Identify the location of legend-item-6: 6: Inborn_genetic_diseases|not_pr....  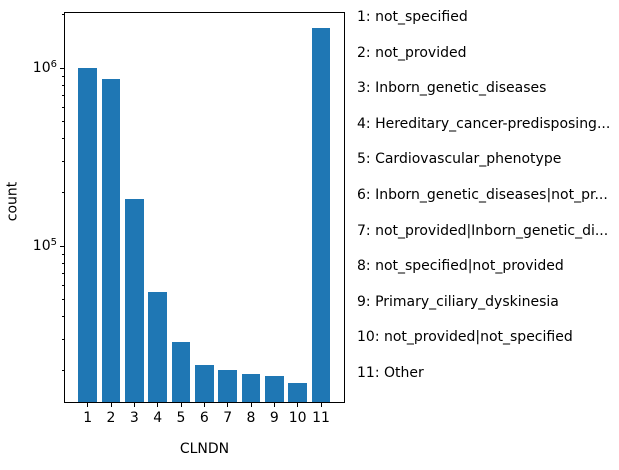
(482, 195).